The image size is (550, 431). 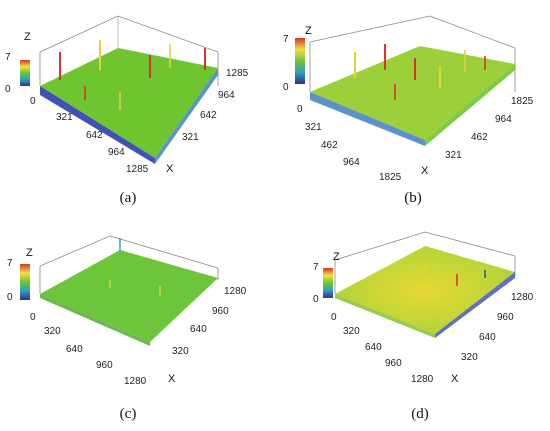 I want to click on panel-a-peaks, so click(x=132, y=75).